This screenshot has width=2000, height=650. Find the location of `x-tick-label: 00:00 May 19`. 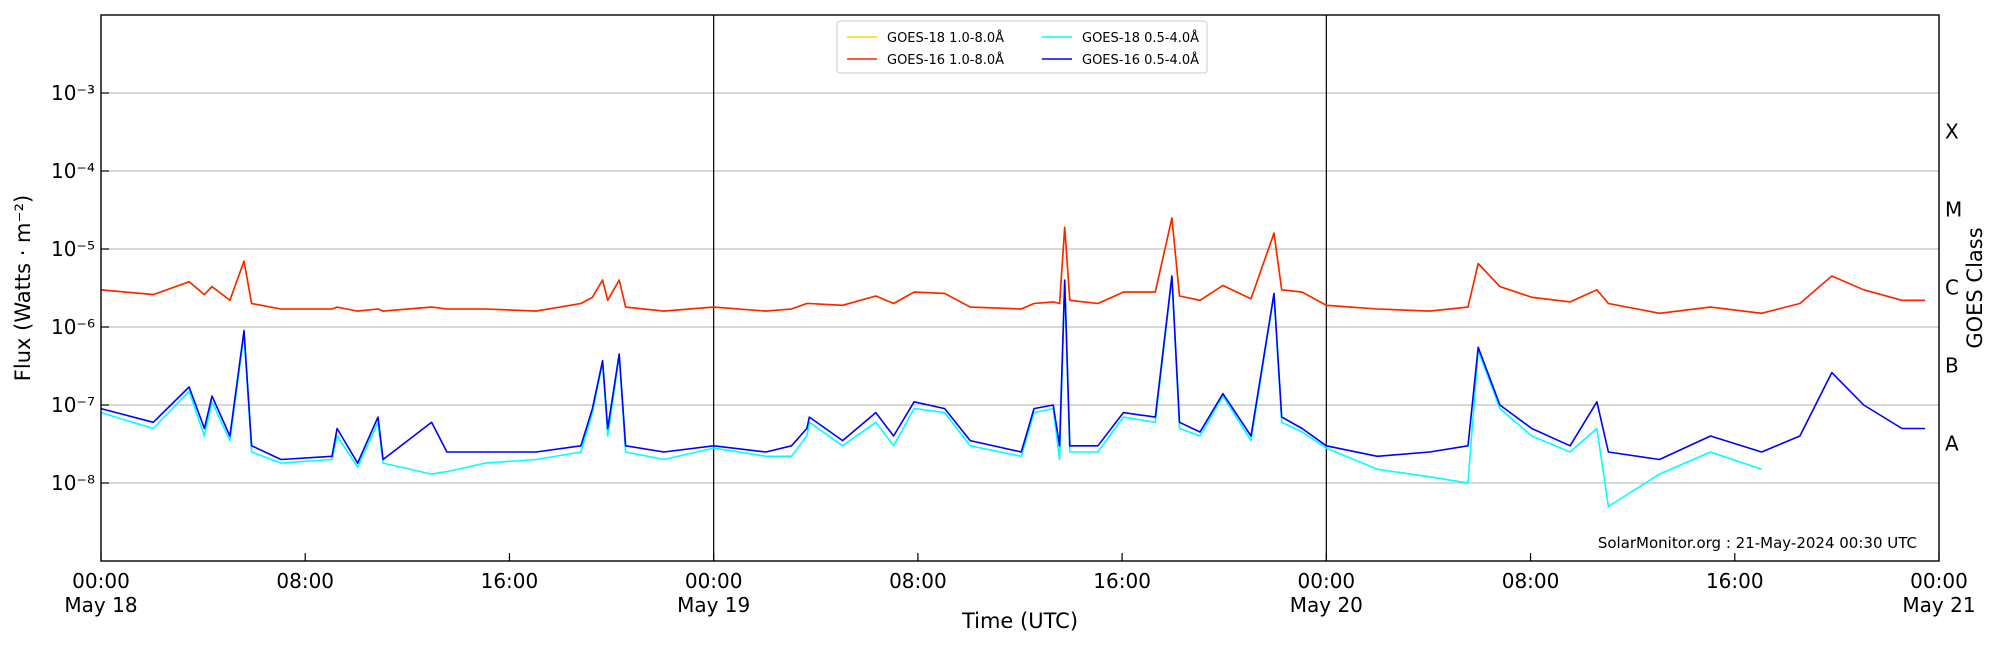

x-tick-label: 00:00 May 19 is located at coordinates (713, 593).